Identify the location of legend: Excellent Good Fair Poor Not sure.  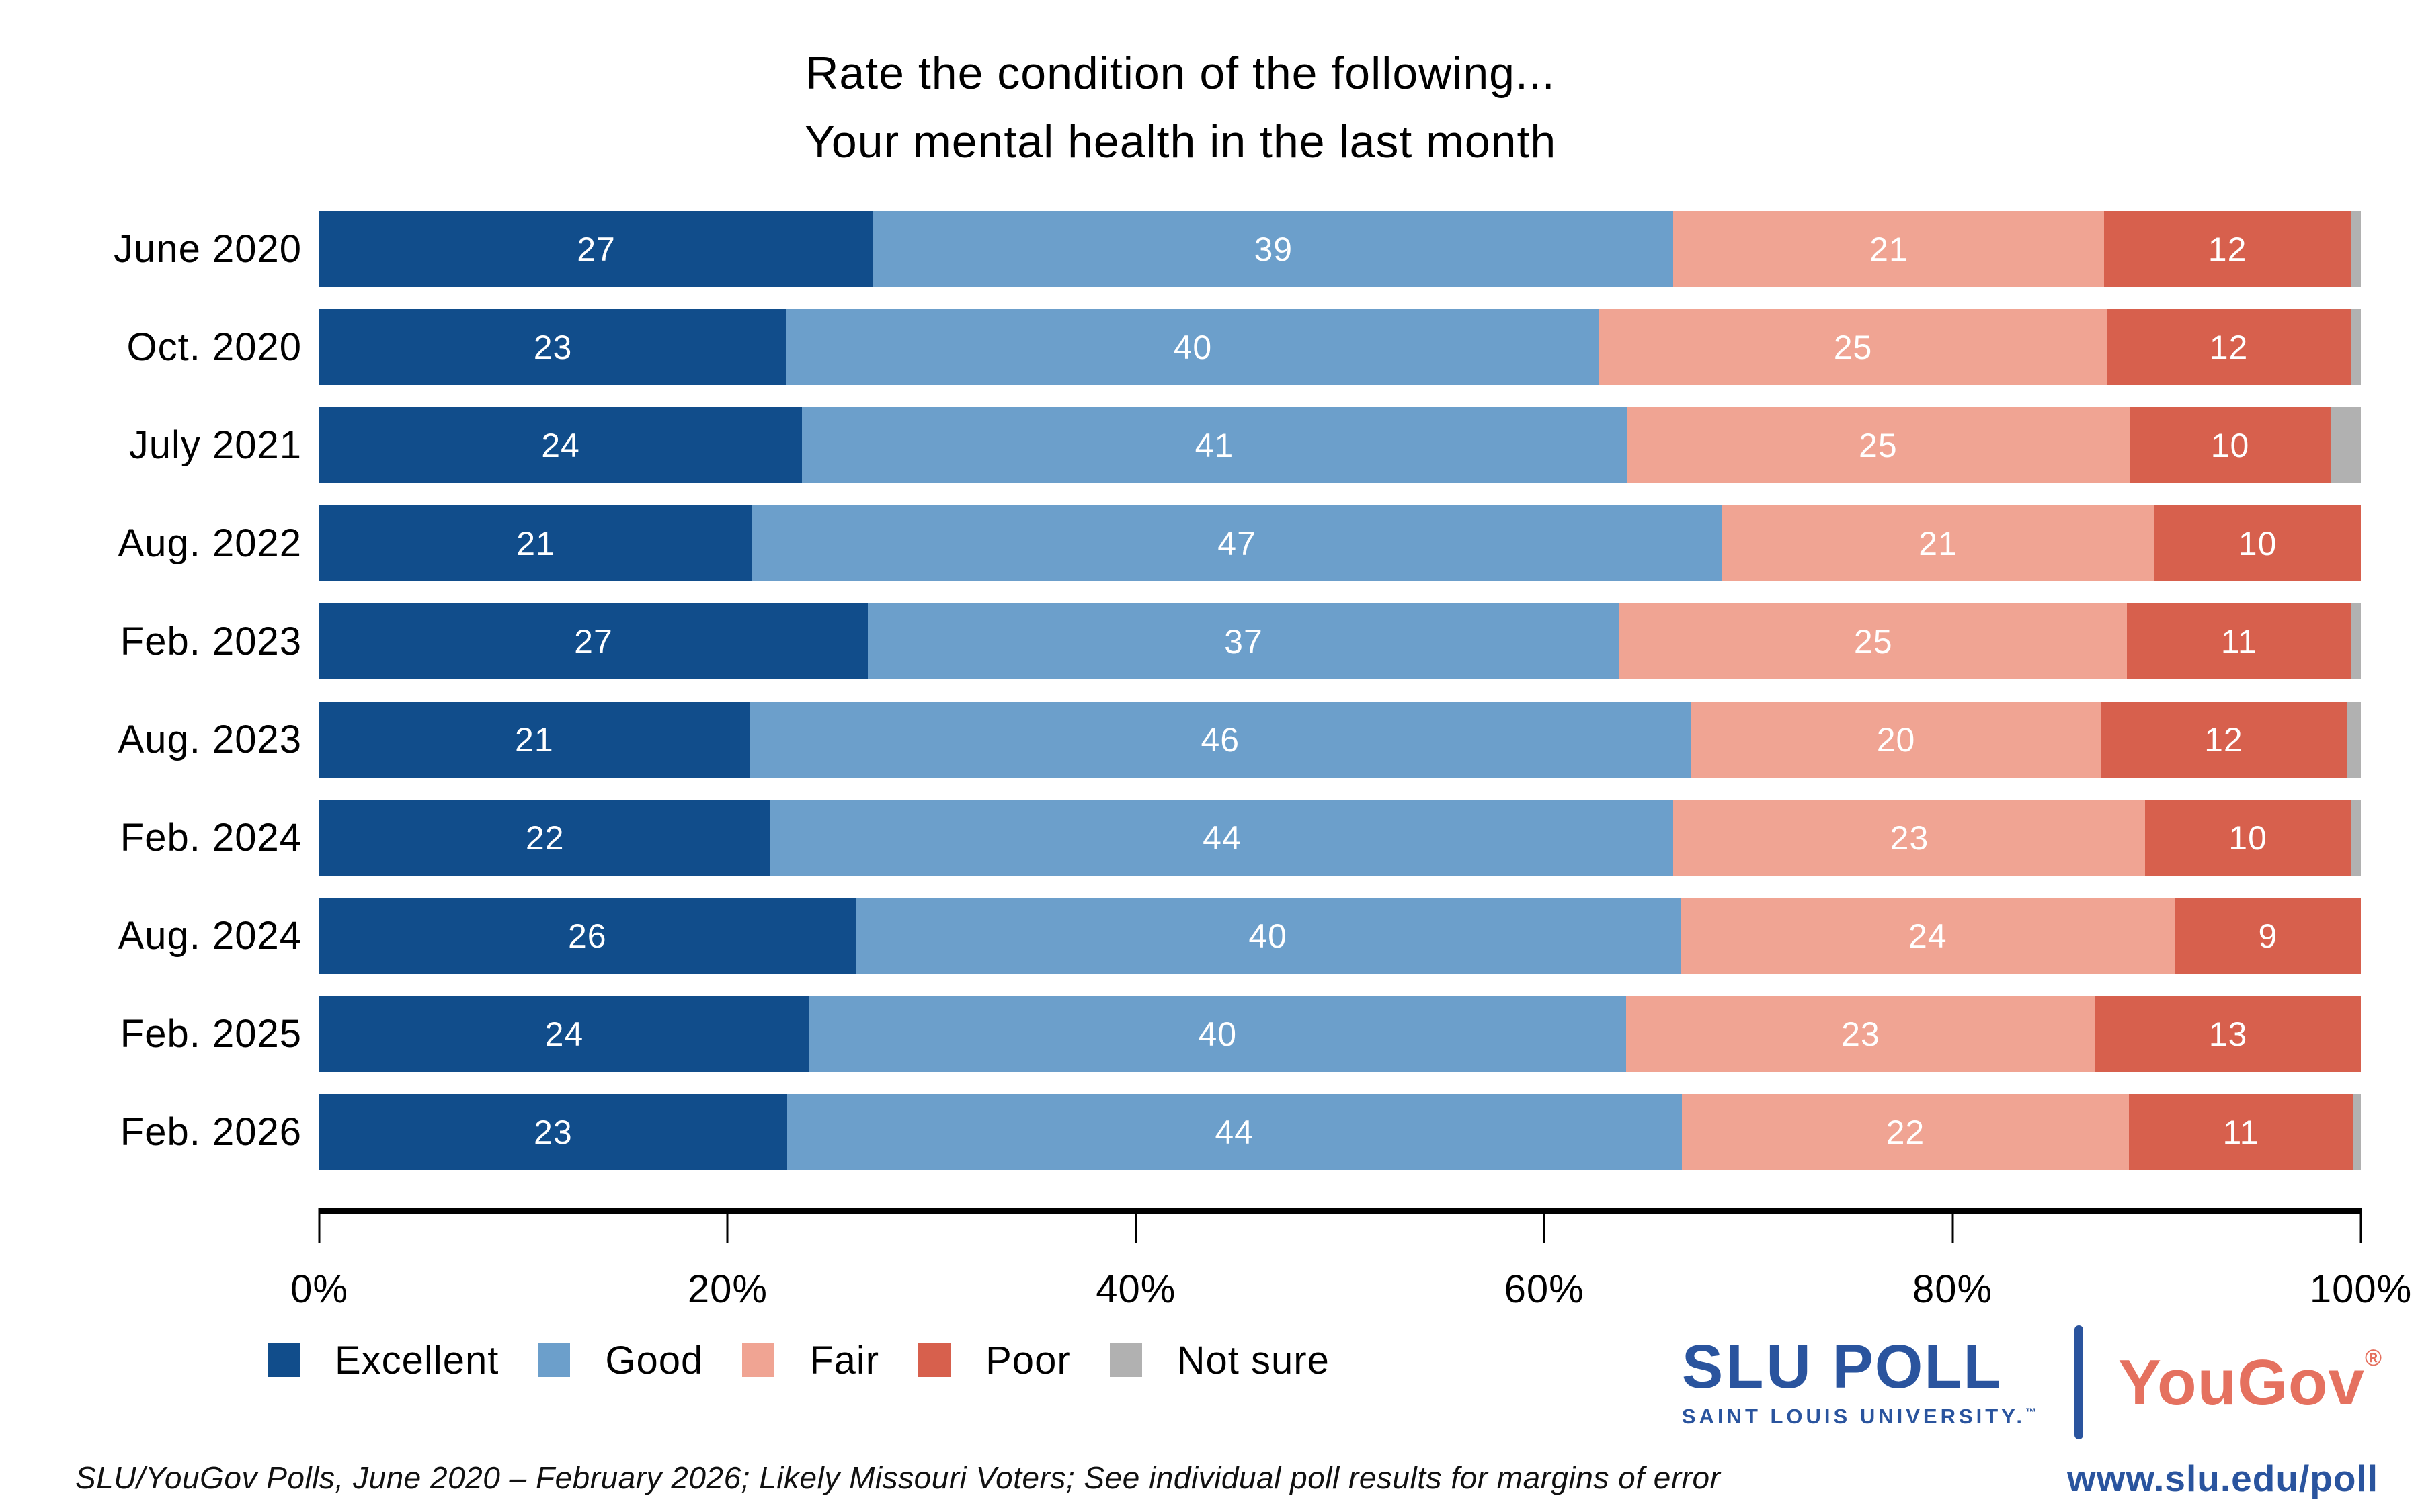
(1344, 1361).